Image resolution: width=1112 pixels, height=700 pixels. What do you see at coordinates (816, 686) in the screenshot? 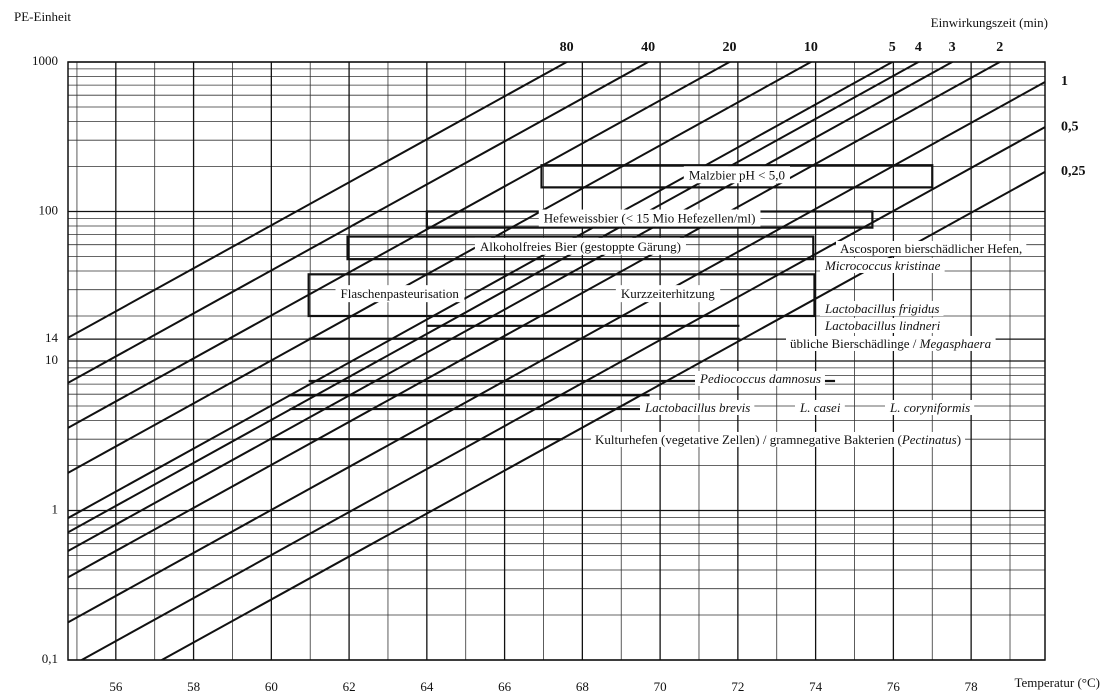
I see `x-tick-label: 74` at bounding box center [816, 686].